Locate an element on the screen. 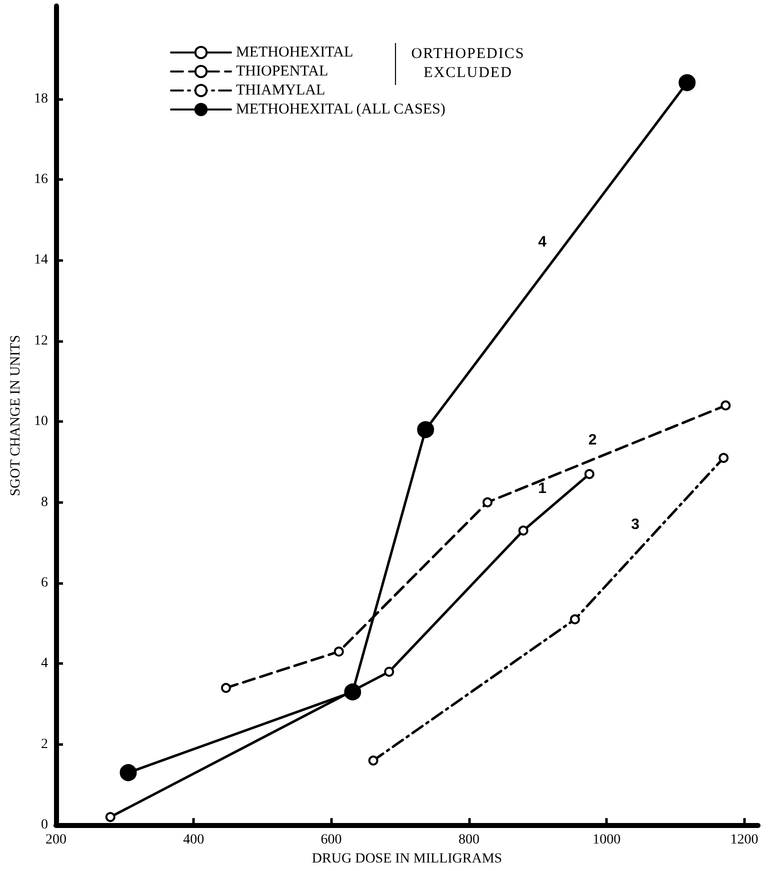 The height and width of the screenshot is (871, 770). legend-label: METHOHEXITAL is located at coordinates (295, 52).